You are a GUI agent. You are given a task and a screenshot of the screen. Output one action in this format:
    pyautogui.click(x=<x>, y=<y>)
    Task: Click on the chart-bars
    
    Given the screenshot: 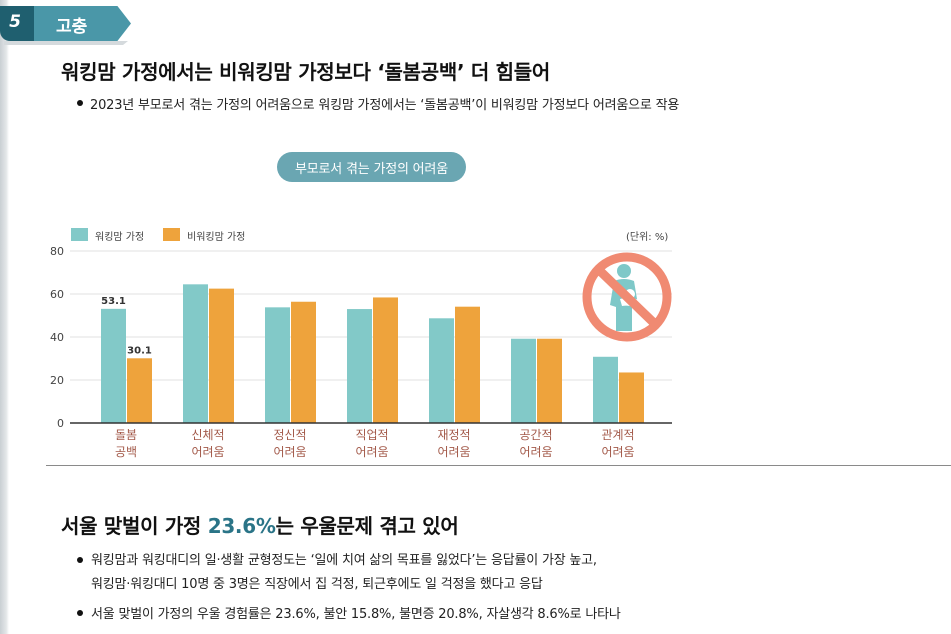 What is the action you would take?
    pyautogui.click(x=372, y=353)
    